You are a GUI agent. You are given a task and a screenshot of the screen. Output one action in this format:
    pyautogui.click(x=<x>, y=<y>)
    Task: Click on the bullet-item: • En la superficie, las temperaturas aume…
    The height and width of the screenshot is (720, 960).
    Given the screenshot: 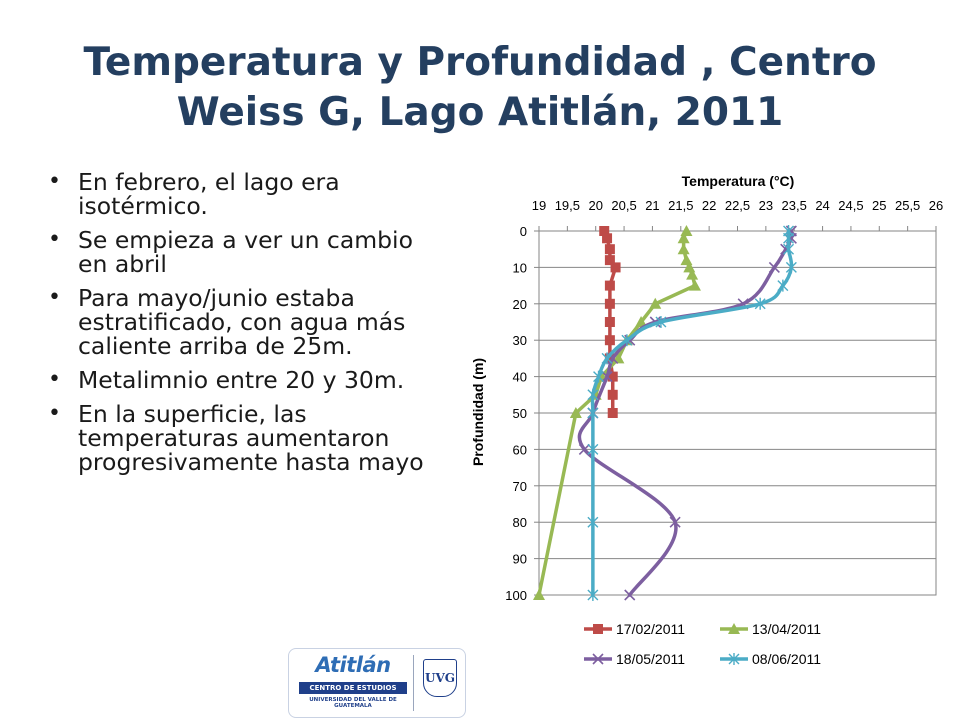 What is the action you would take?
    pyautogui.click(x=240, y=438)
    